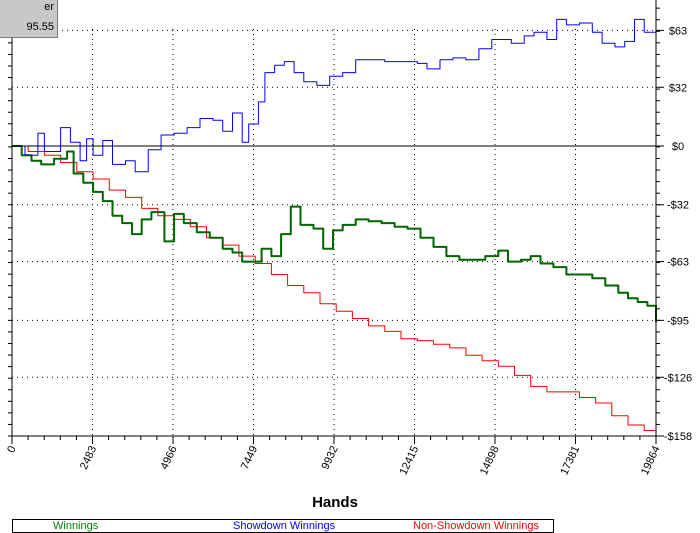 The height and width of the screenshot is (533, 700). I want to click on y-tick-label: $0, so click(678, 147).